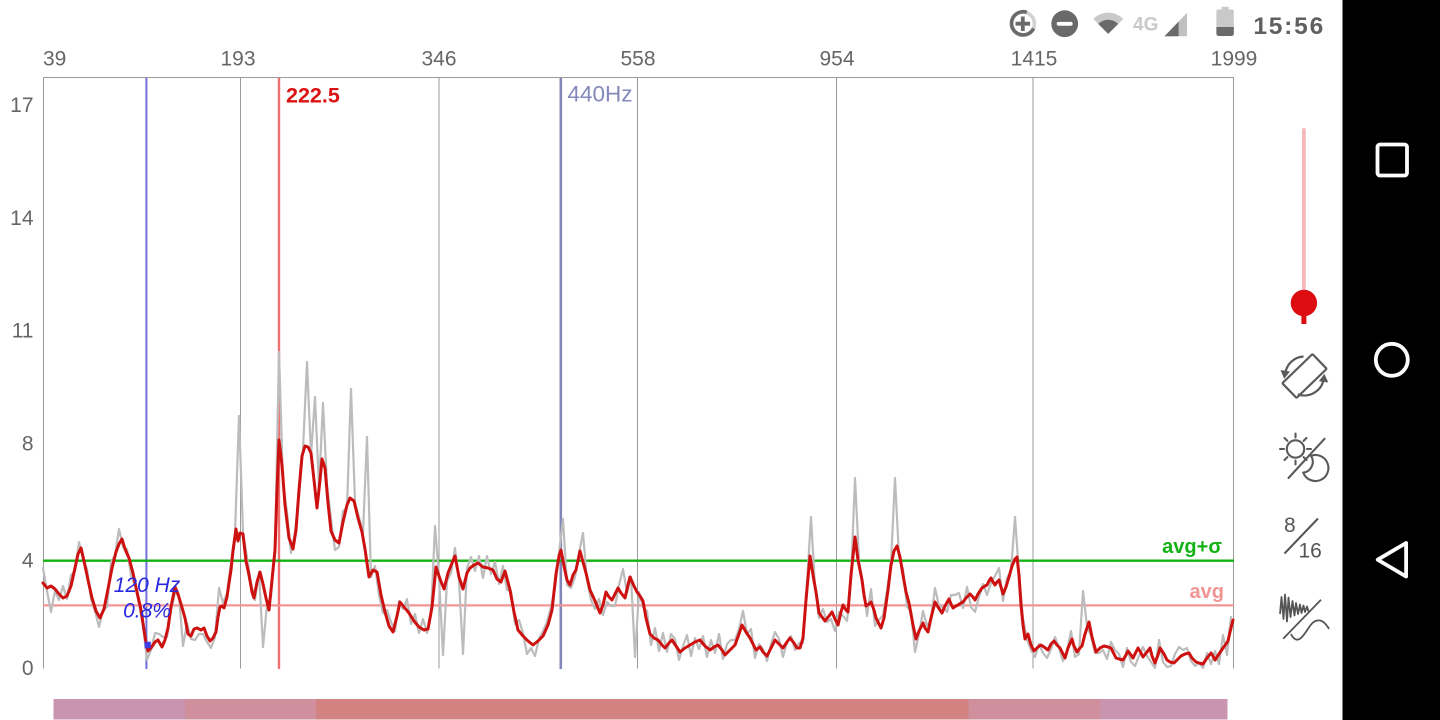 This screenshot has height=720, width=1440. Describe the element at coordinates (313, 96) in the screenshot. I see `svg-text: 222.5` at that location.